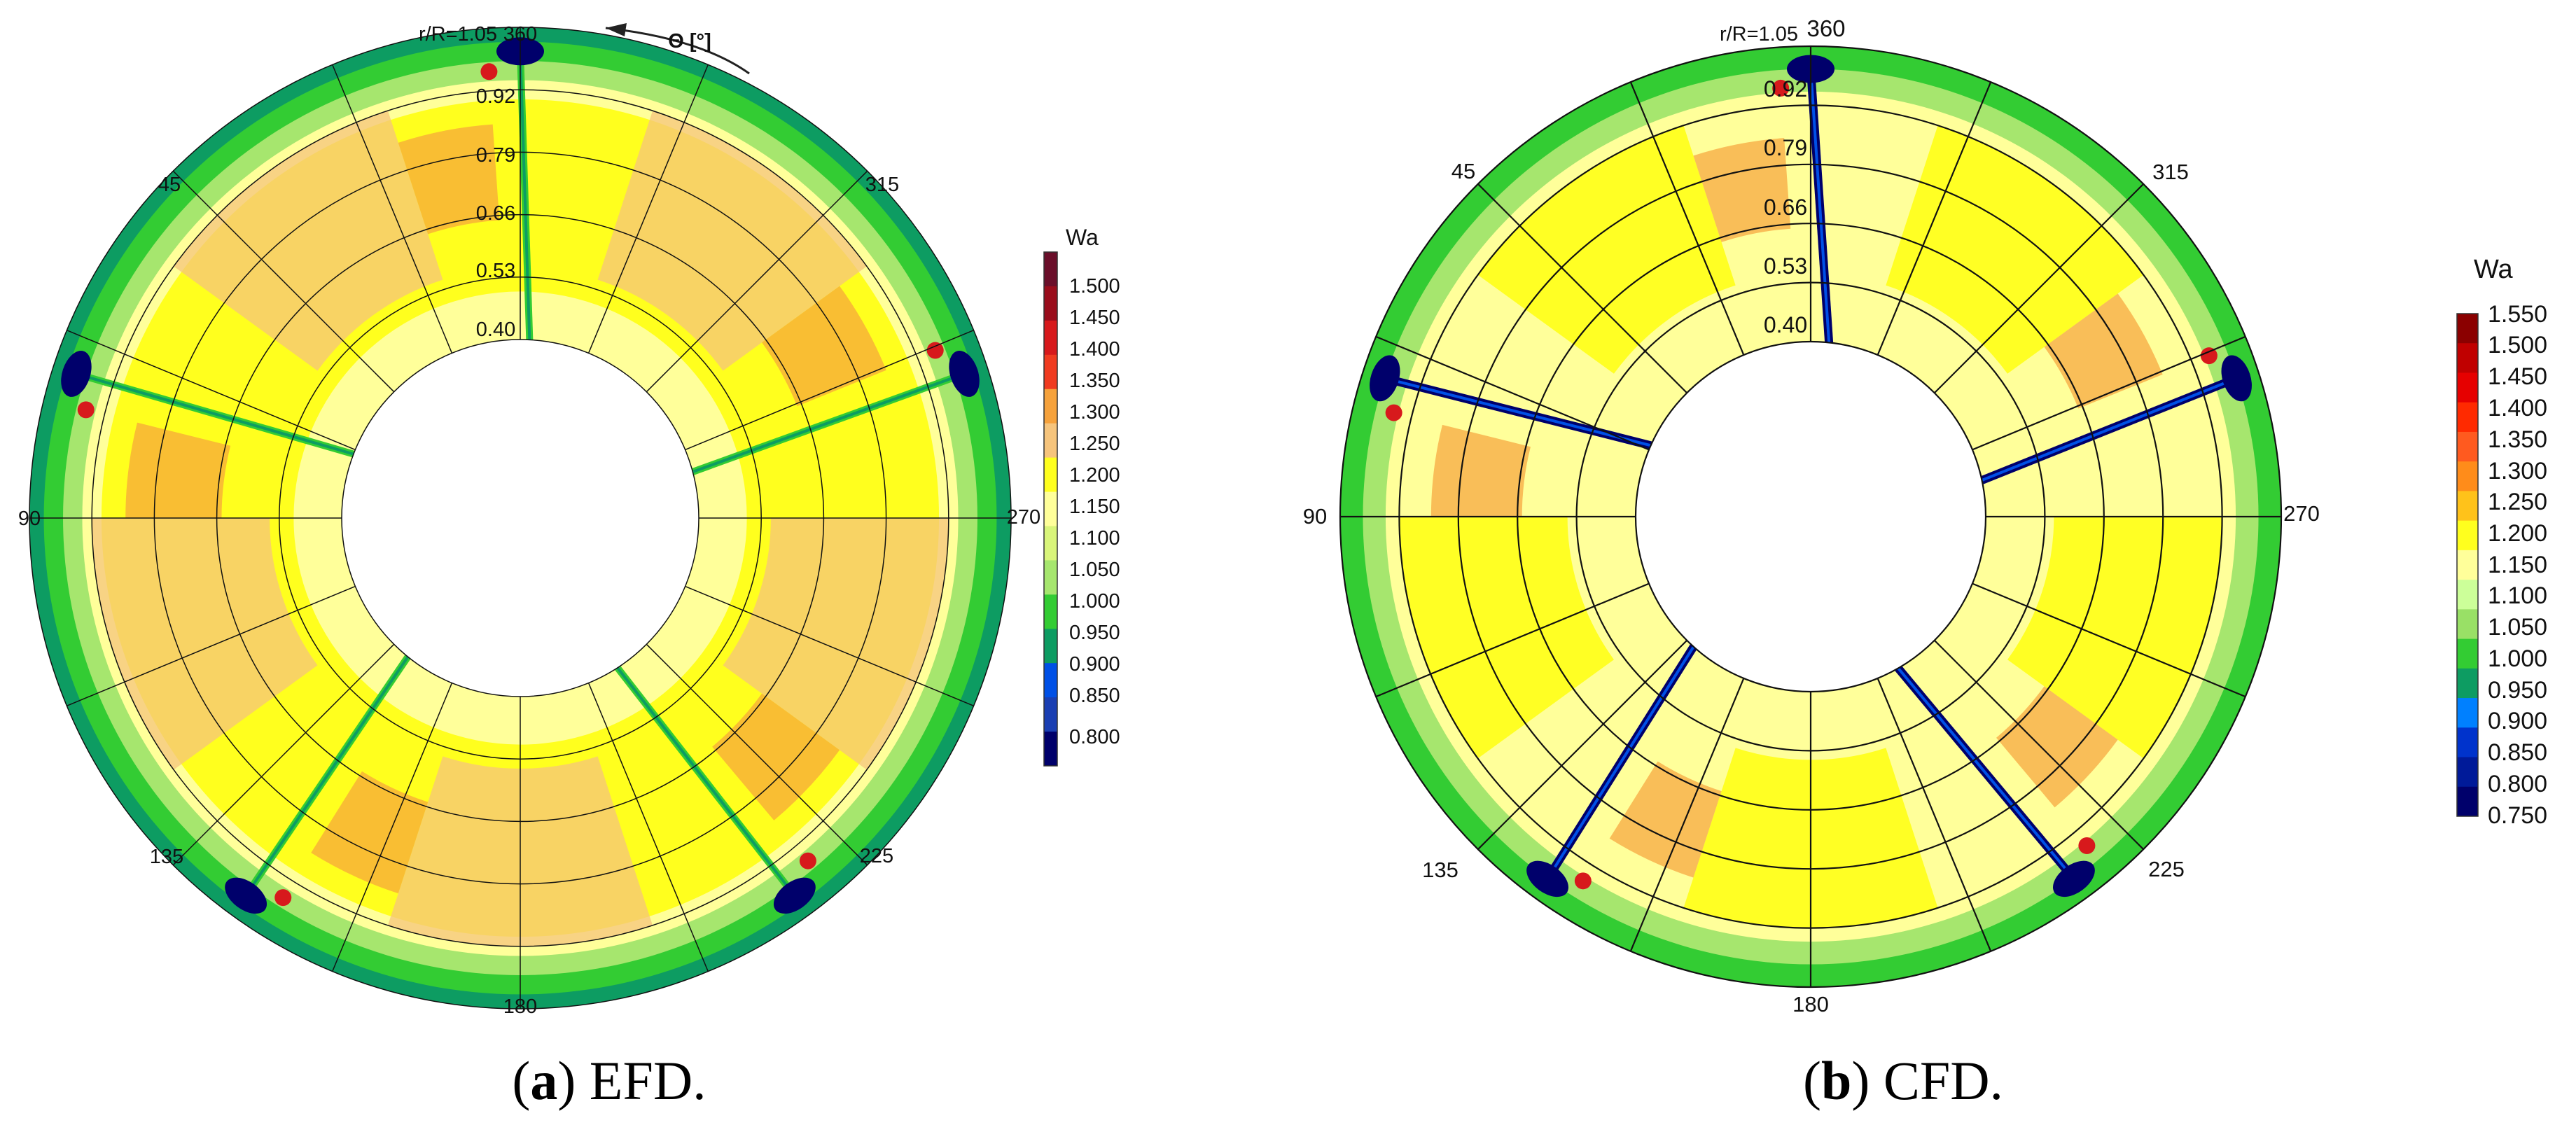 The width and height of the screenshot is (2576, 1125). I want to click on panel-a-angle-label-225: 225, so click(876, 856).